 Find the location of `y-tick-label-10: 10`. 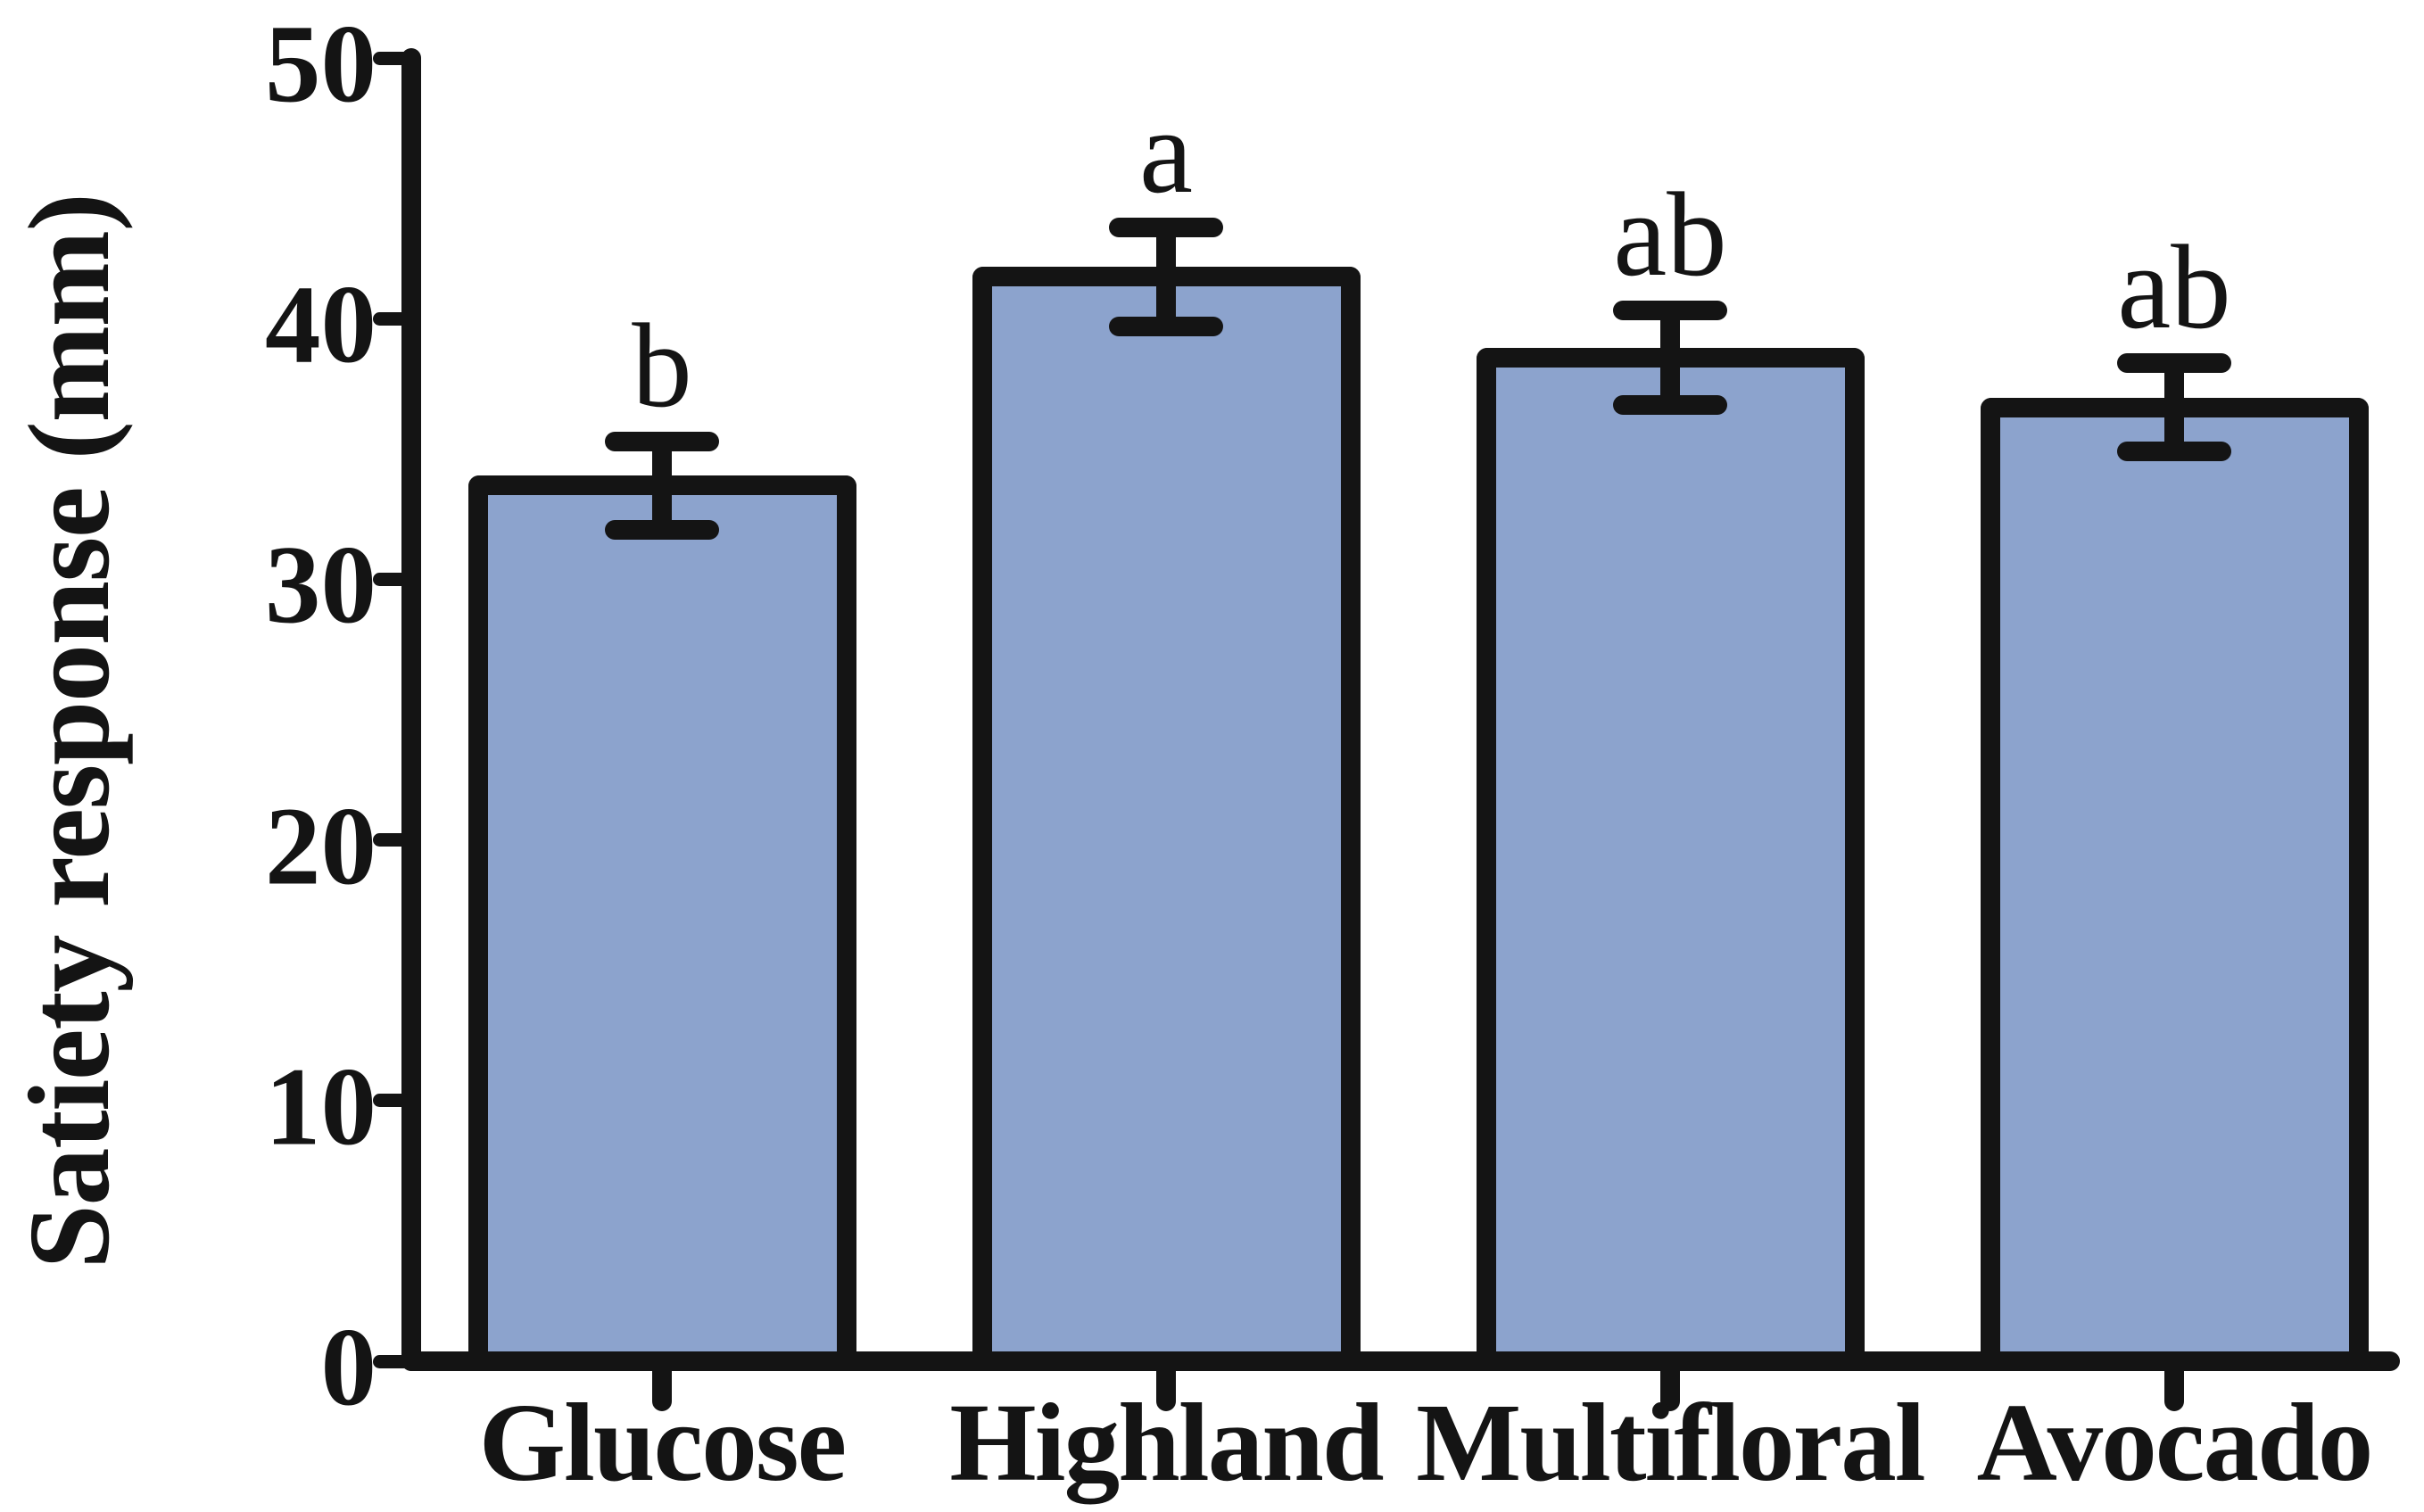

y-tick-label-10: 10 is located at coordinates (320, 1107).